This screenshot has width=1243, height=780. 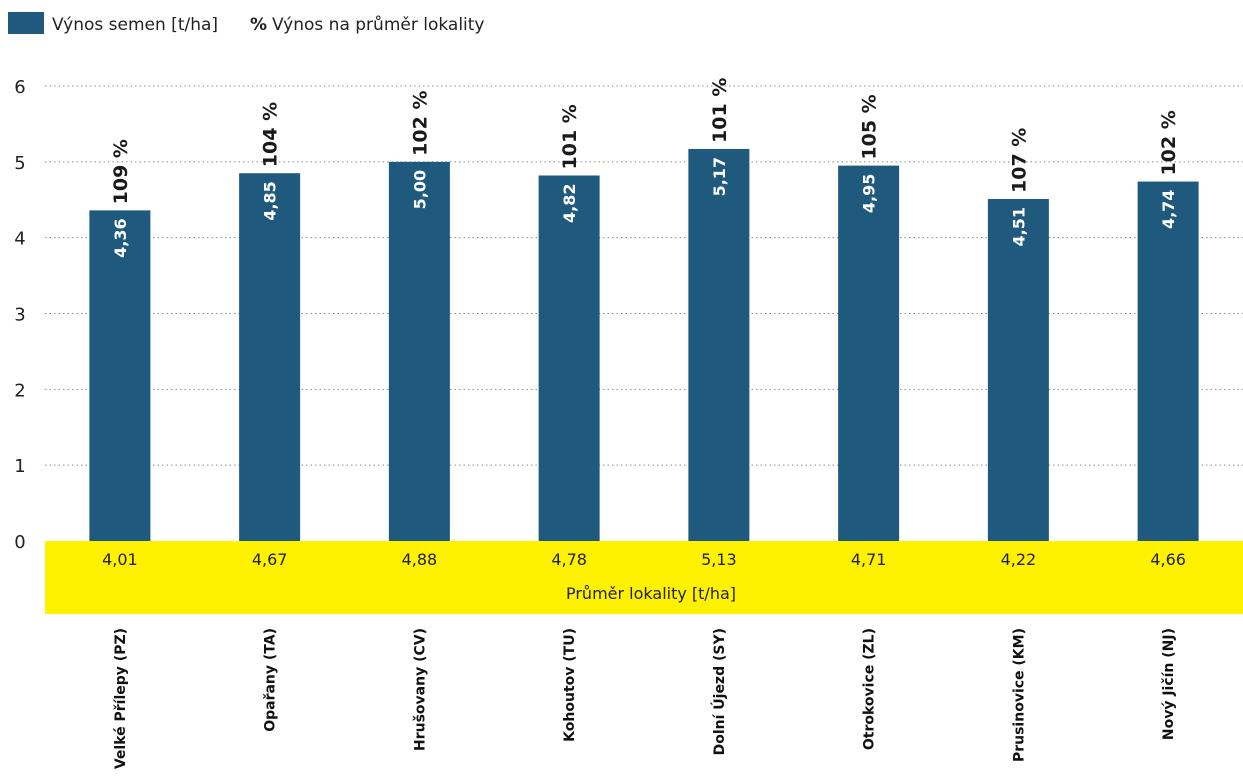 I want to click on bar-value-label: 4,82, so click(x=569, y=202).